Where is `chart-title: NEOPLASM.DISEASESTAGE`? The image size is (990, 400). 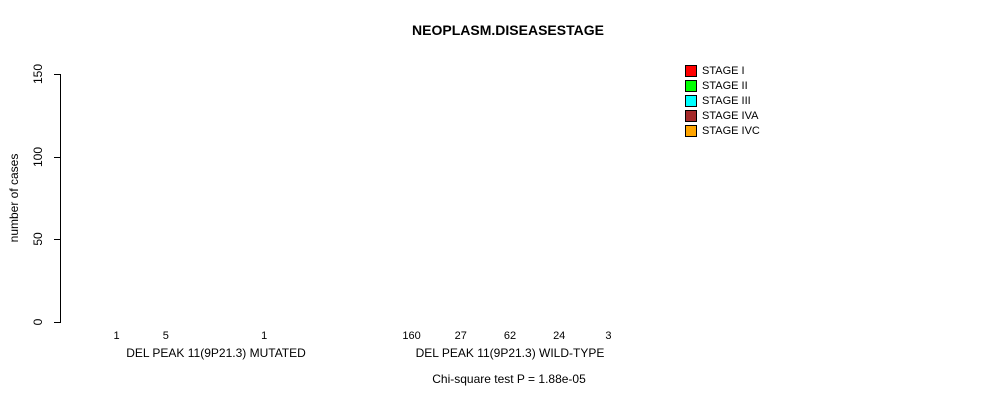
chart-title: NEOPLASM.DISEASESTAGE is located at coordinates (508, 30).